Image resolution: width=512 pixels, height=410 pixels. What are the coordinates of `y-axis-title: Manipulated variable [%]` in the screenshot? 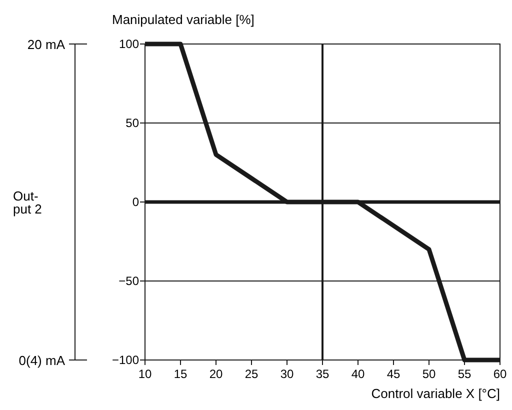 It's located at (183, 19).